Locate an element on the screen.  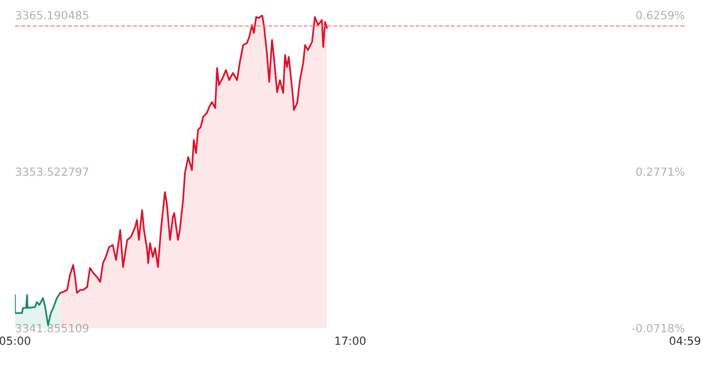
y-tick-label: 3353.522797 is located at coordinates (52, 171).